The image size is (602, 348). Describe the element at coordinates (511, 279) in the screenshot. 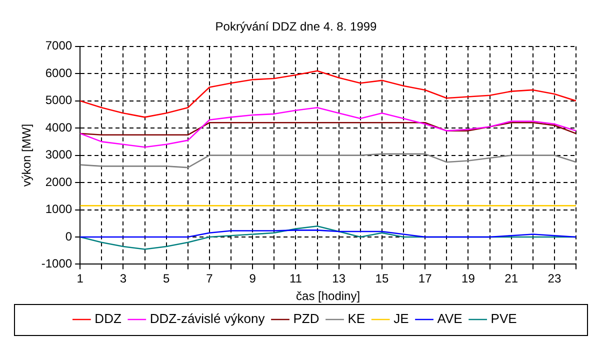

I see `x-tick-label: 21` at that location.